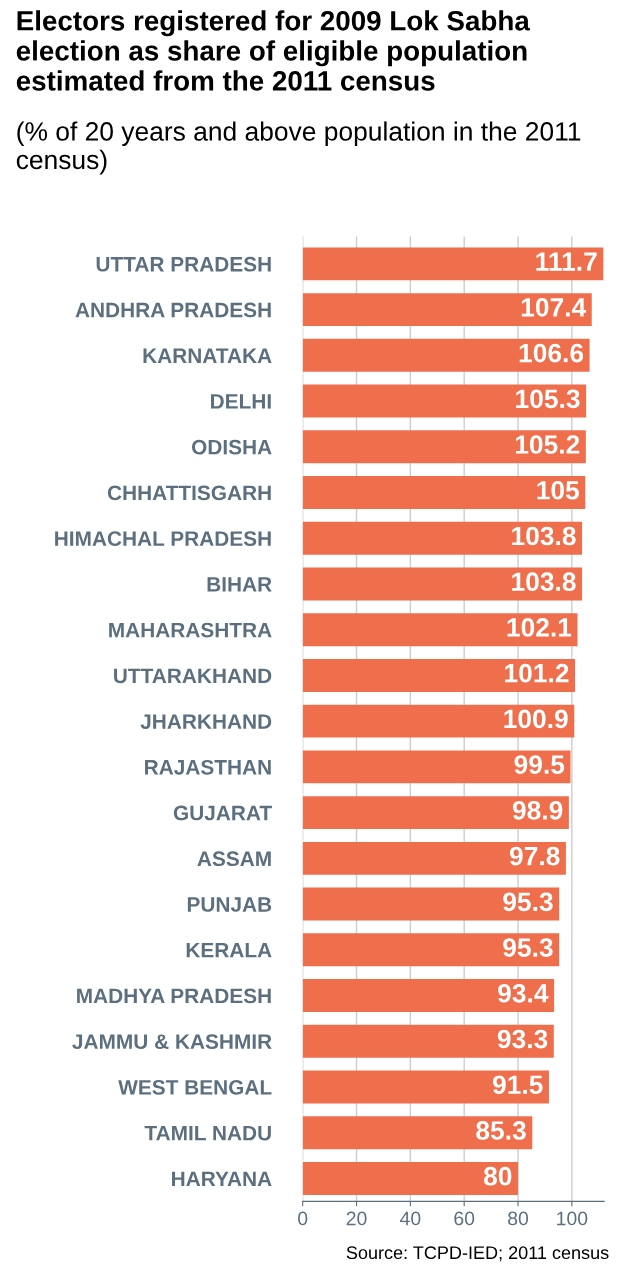  I want to click on data-label: 93.4, so click(523, 993).